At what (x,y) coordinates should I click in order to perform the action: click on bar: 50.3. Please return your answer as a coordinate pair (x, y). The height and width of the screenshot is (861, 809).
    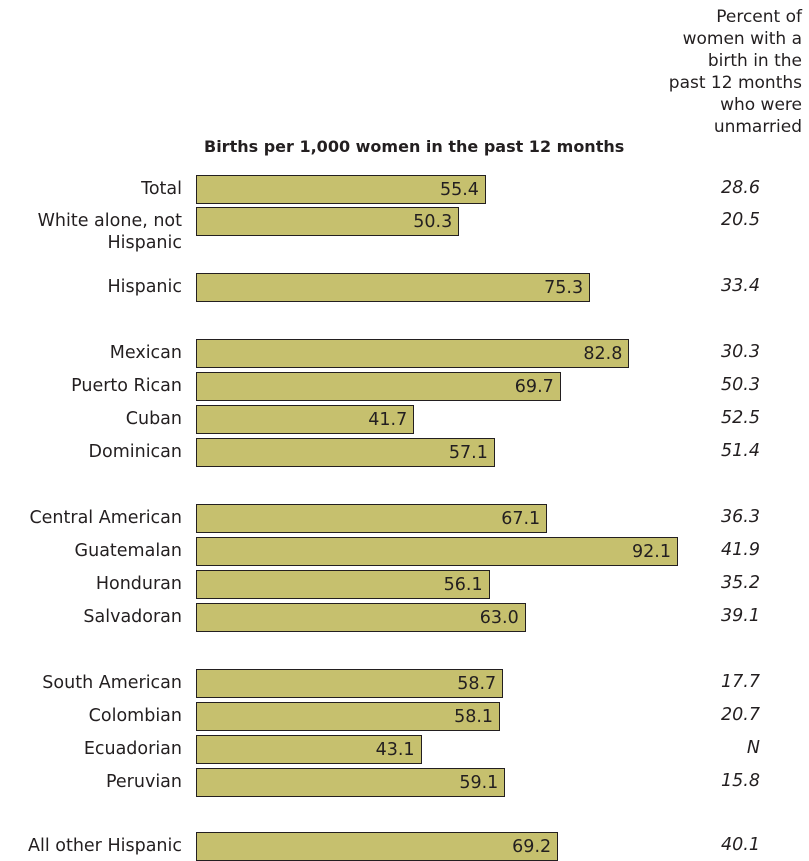
    Looking at the image, I should click on (328, 221).